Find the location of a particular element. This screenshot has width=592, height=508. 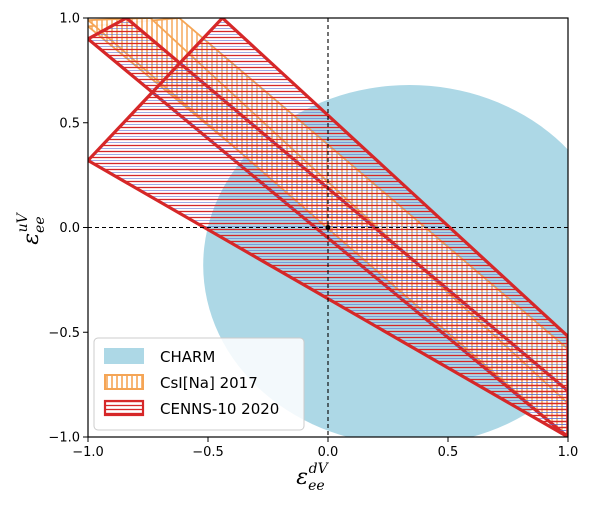

y-tick-label: 0.5 is located at coordinates (69, 123).